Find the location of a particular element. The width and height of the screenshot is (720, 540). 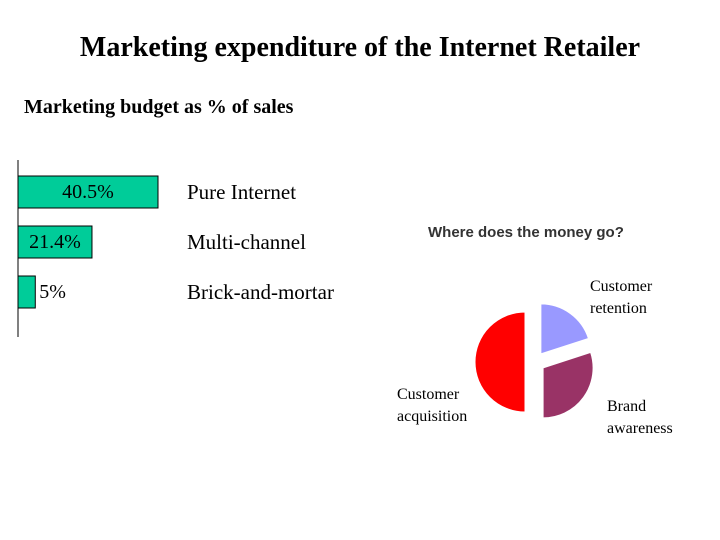

category-label: Pure Internet is located at coordinates (242, 192).